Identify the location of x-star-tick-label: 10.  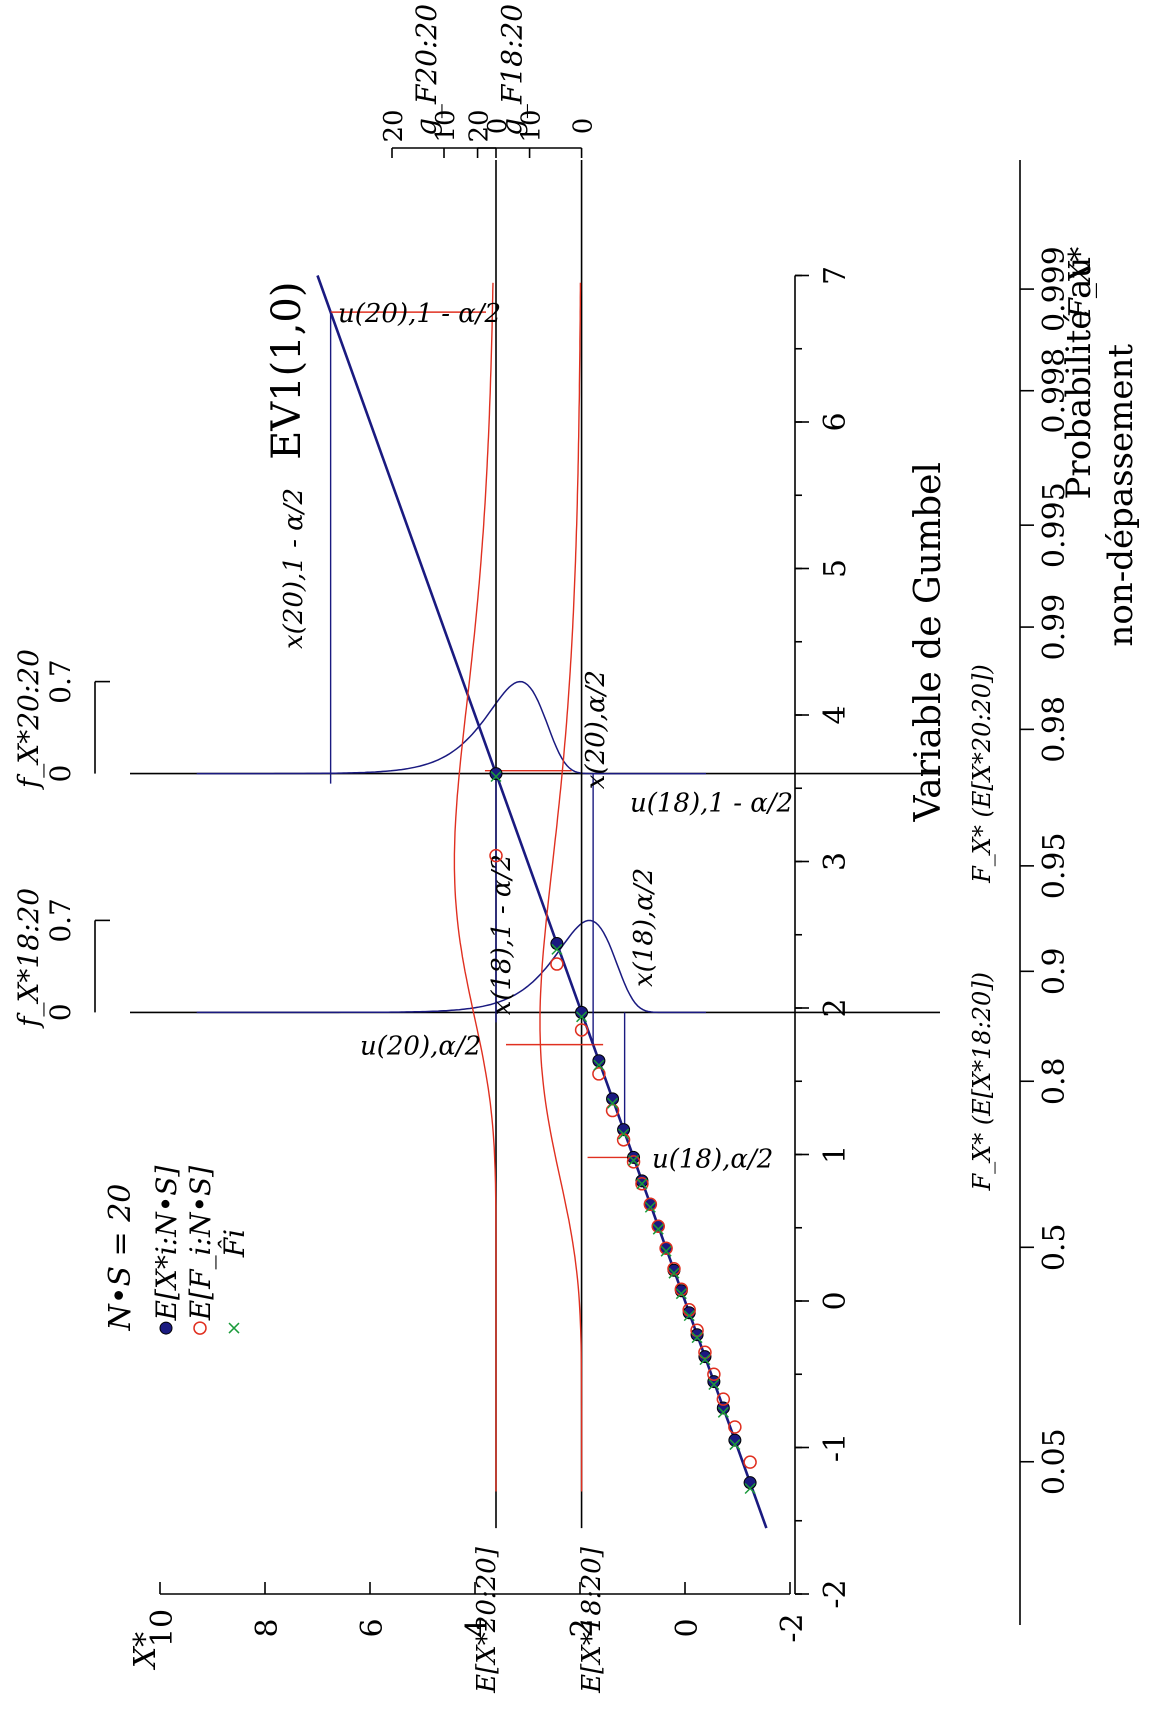
(162, 1628).